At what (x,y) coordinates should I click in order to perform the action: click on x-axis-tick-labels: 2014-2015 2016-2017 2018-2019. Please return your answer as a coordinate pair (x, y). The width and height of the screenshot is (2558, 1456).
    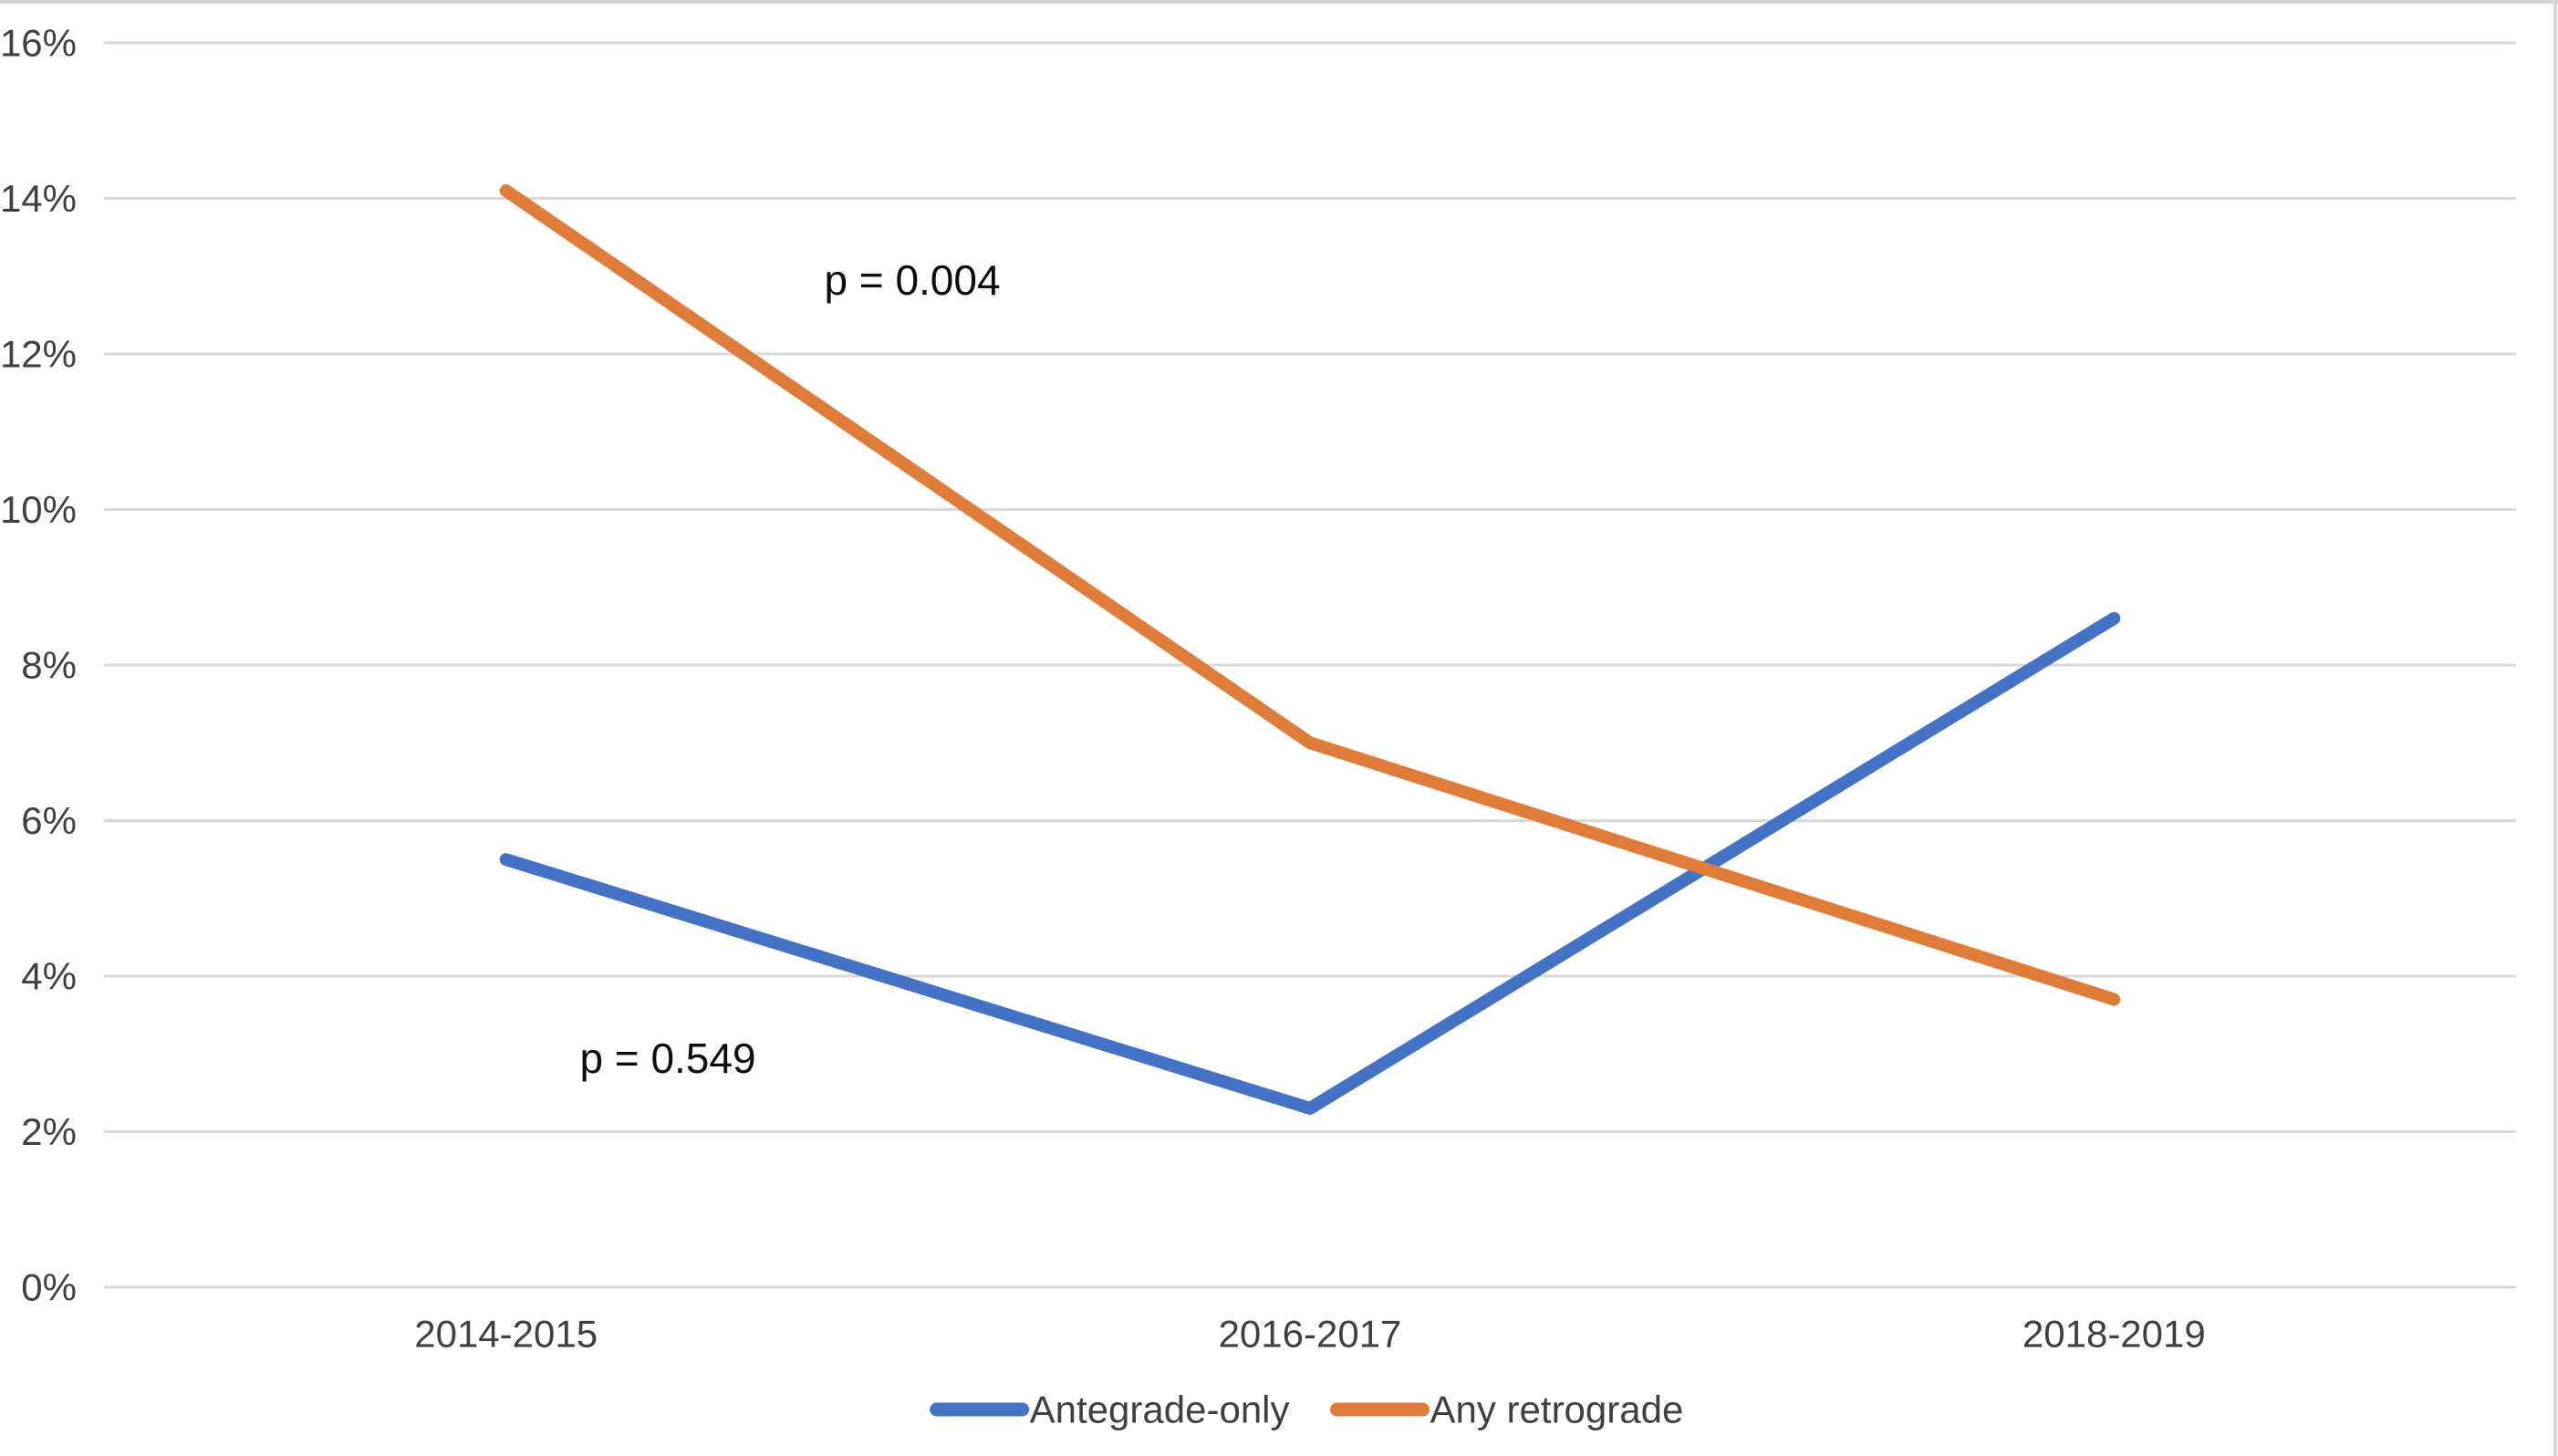
    Looking at the image, I should click on (1310, 1334).